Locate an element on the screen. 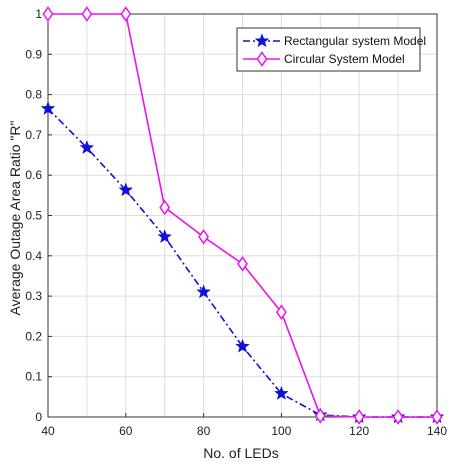  y-tick-label: 0.6 is located at coordinates (33, 175).